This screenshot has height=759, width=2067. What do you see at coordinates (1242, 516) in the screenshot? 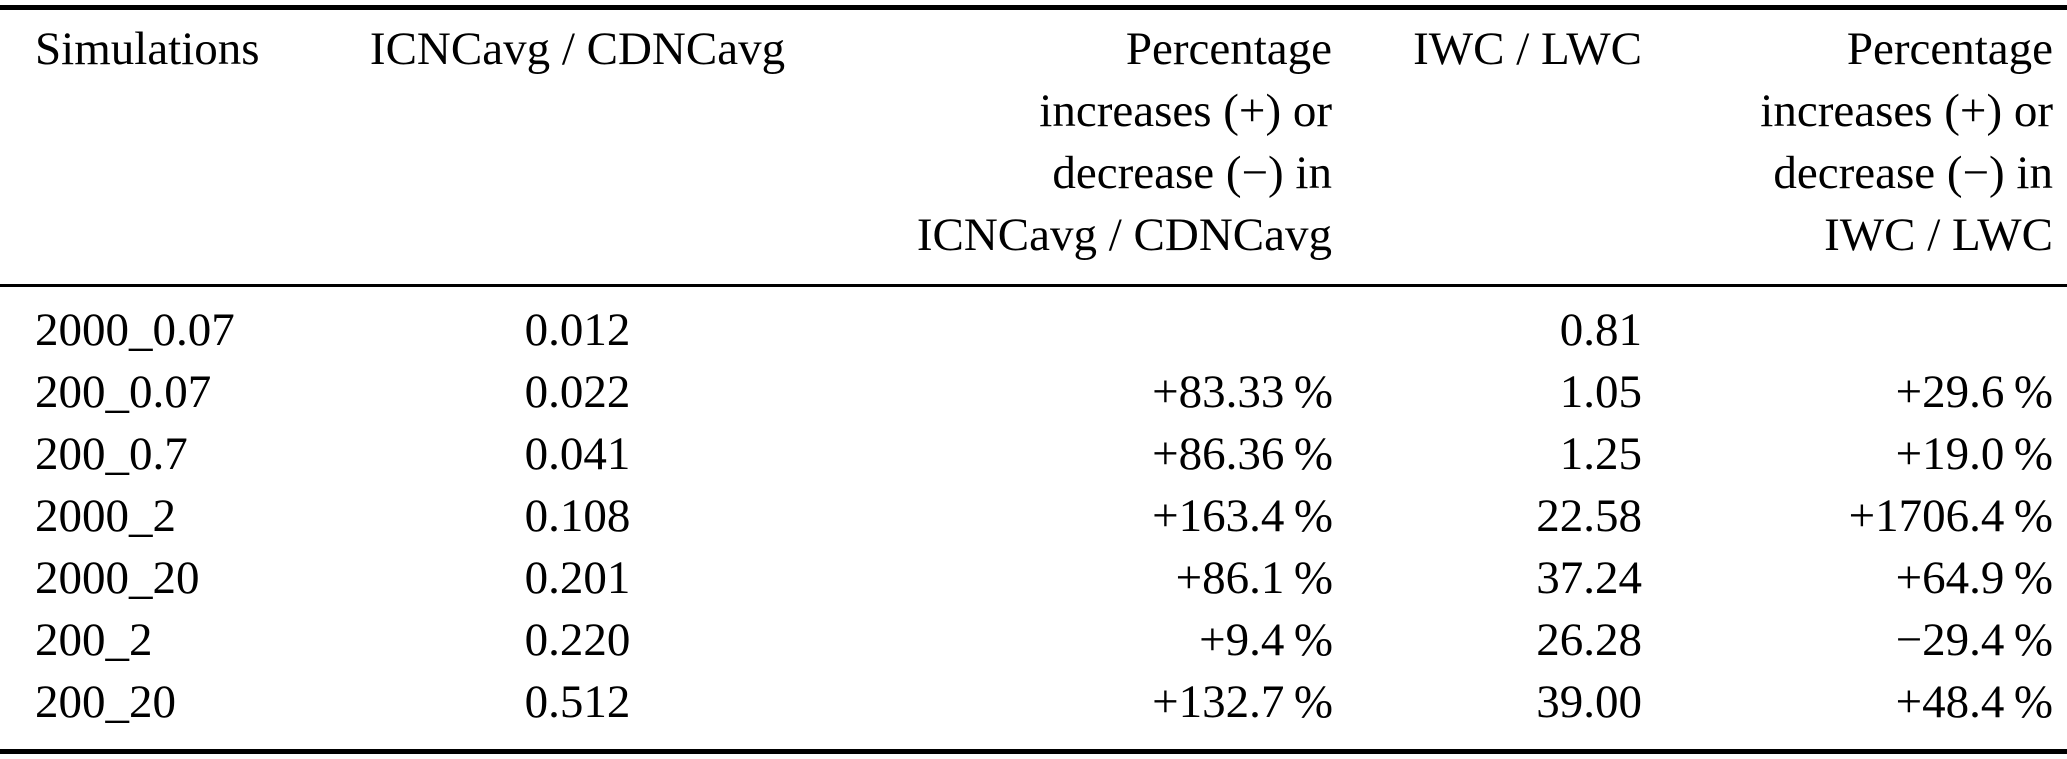
I see `cell-pct-icncavg-cdncavg: +163.4 %` at bounding box center [1242, 516].